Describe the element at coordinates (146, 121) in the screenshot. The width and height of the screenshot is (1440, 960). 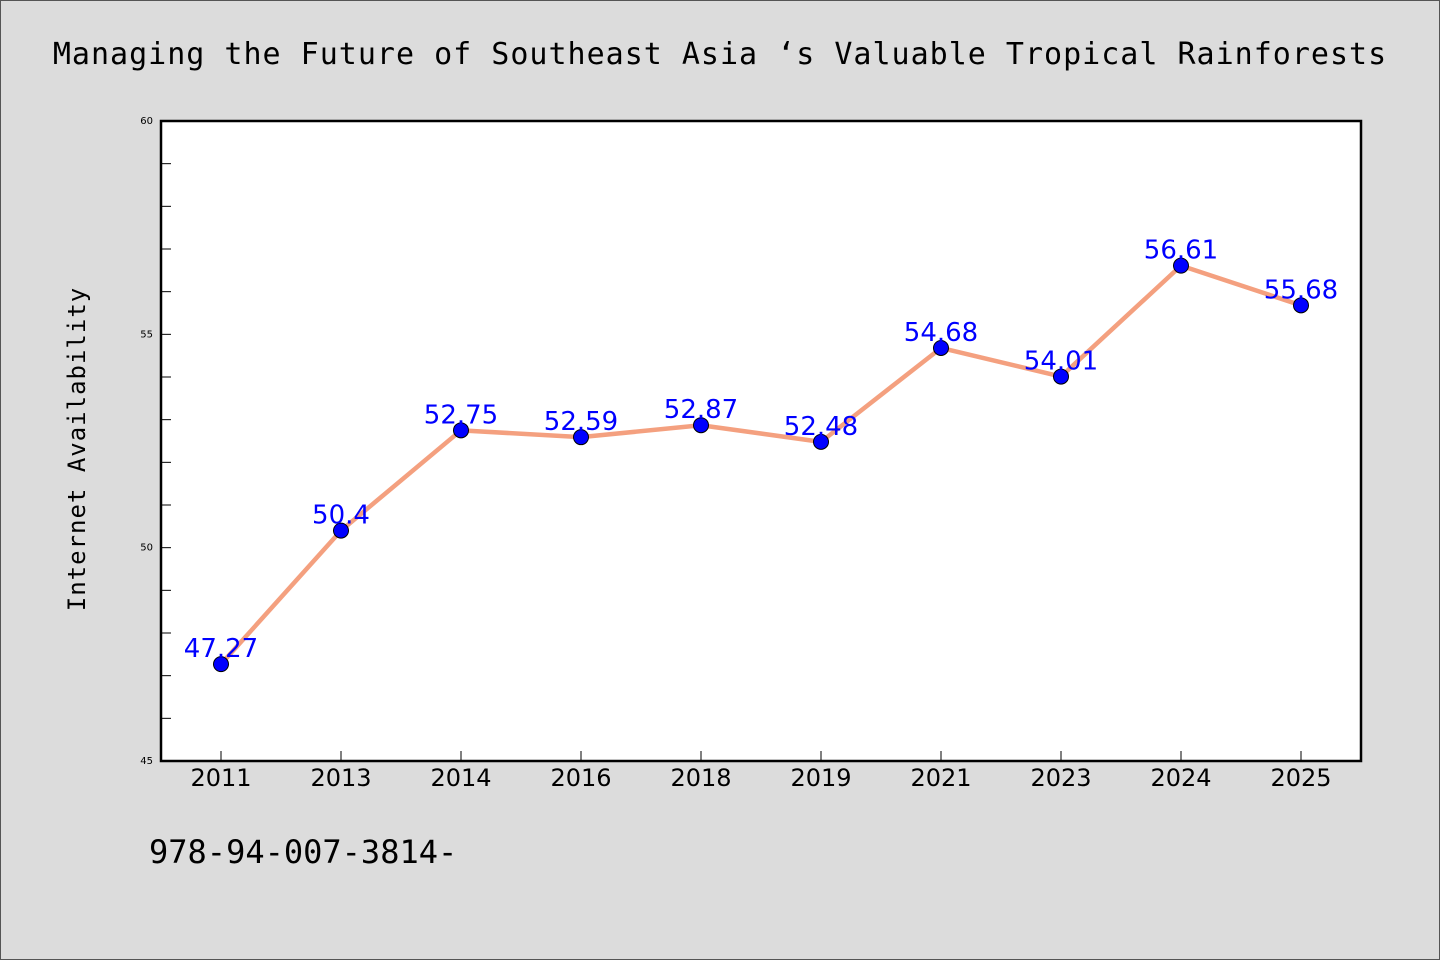
I see `y-tick-label: 60` at that location.